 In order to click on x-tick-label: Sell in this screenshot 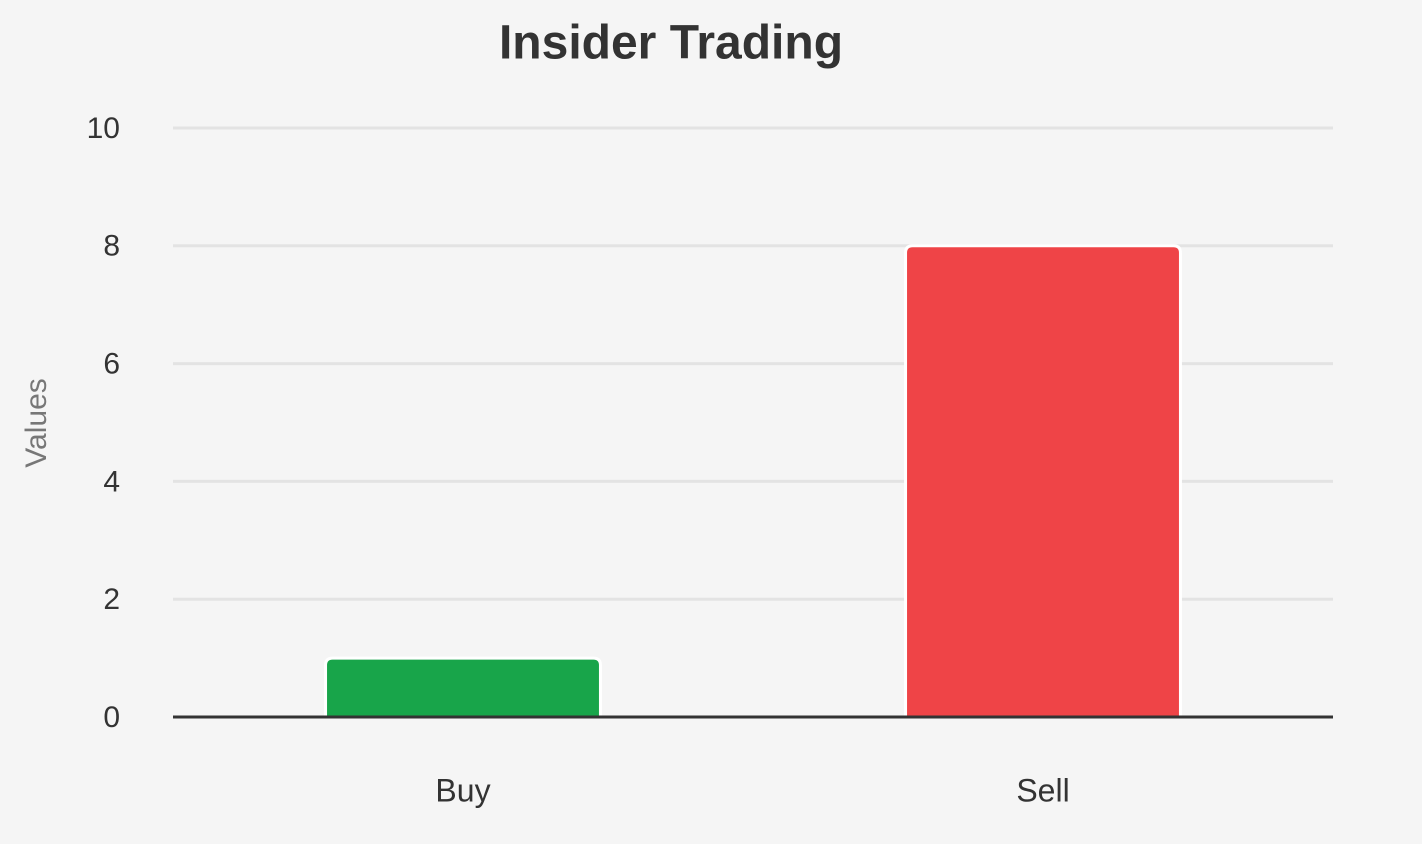, I will do `click(1042, 790)`.